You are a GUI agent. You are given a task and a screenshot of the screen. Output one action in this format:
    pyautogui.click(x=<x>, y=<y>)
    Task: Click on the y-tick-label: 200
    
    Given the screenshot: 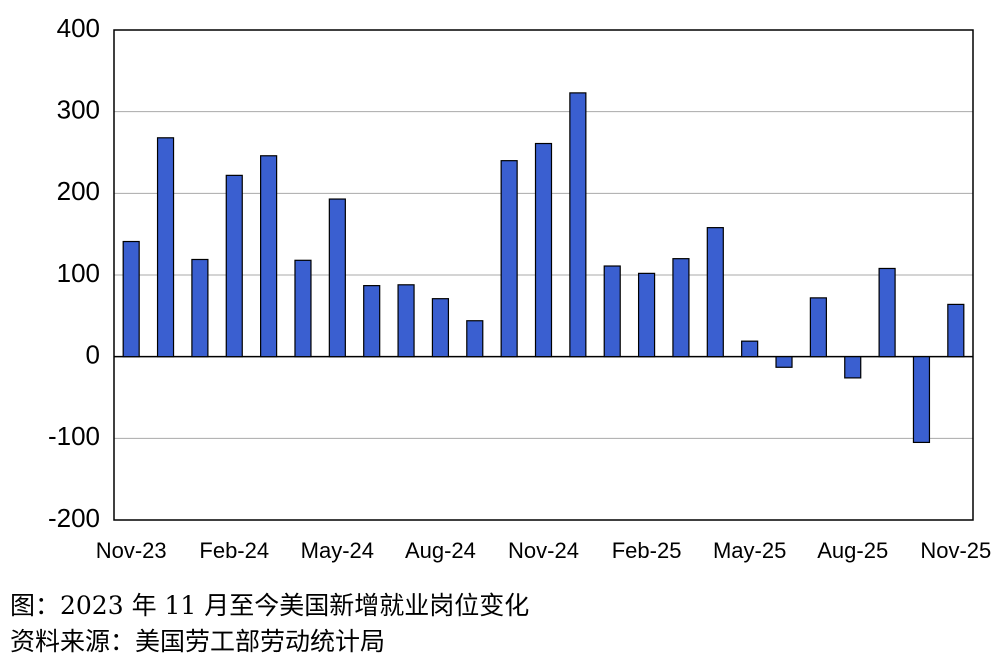 What is the action you would take?
    pyautogui.click(x=78, y=191)
    